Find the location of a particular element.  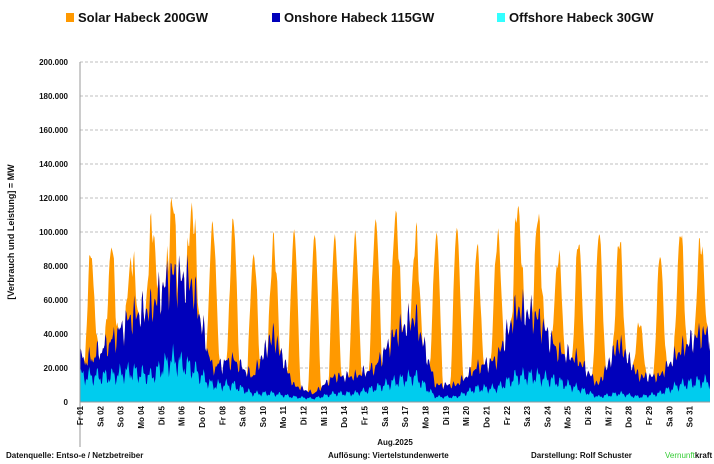

y-tick-label: 60.000 is located at coordinates (56, 300).